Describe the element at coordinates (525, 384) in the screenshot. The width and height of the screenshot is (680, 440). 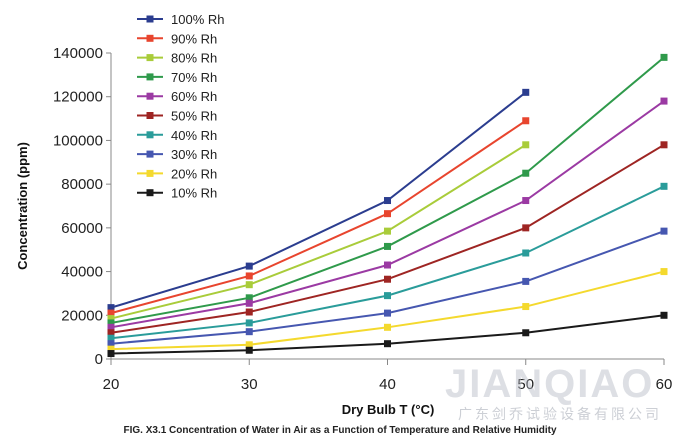
I see `x-tick-label: 50` at that location.